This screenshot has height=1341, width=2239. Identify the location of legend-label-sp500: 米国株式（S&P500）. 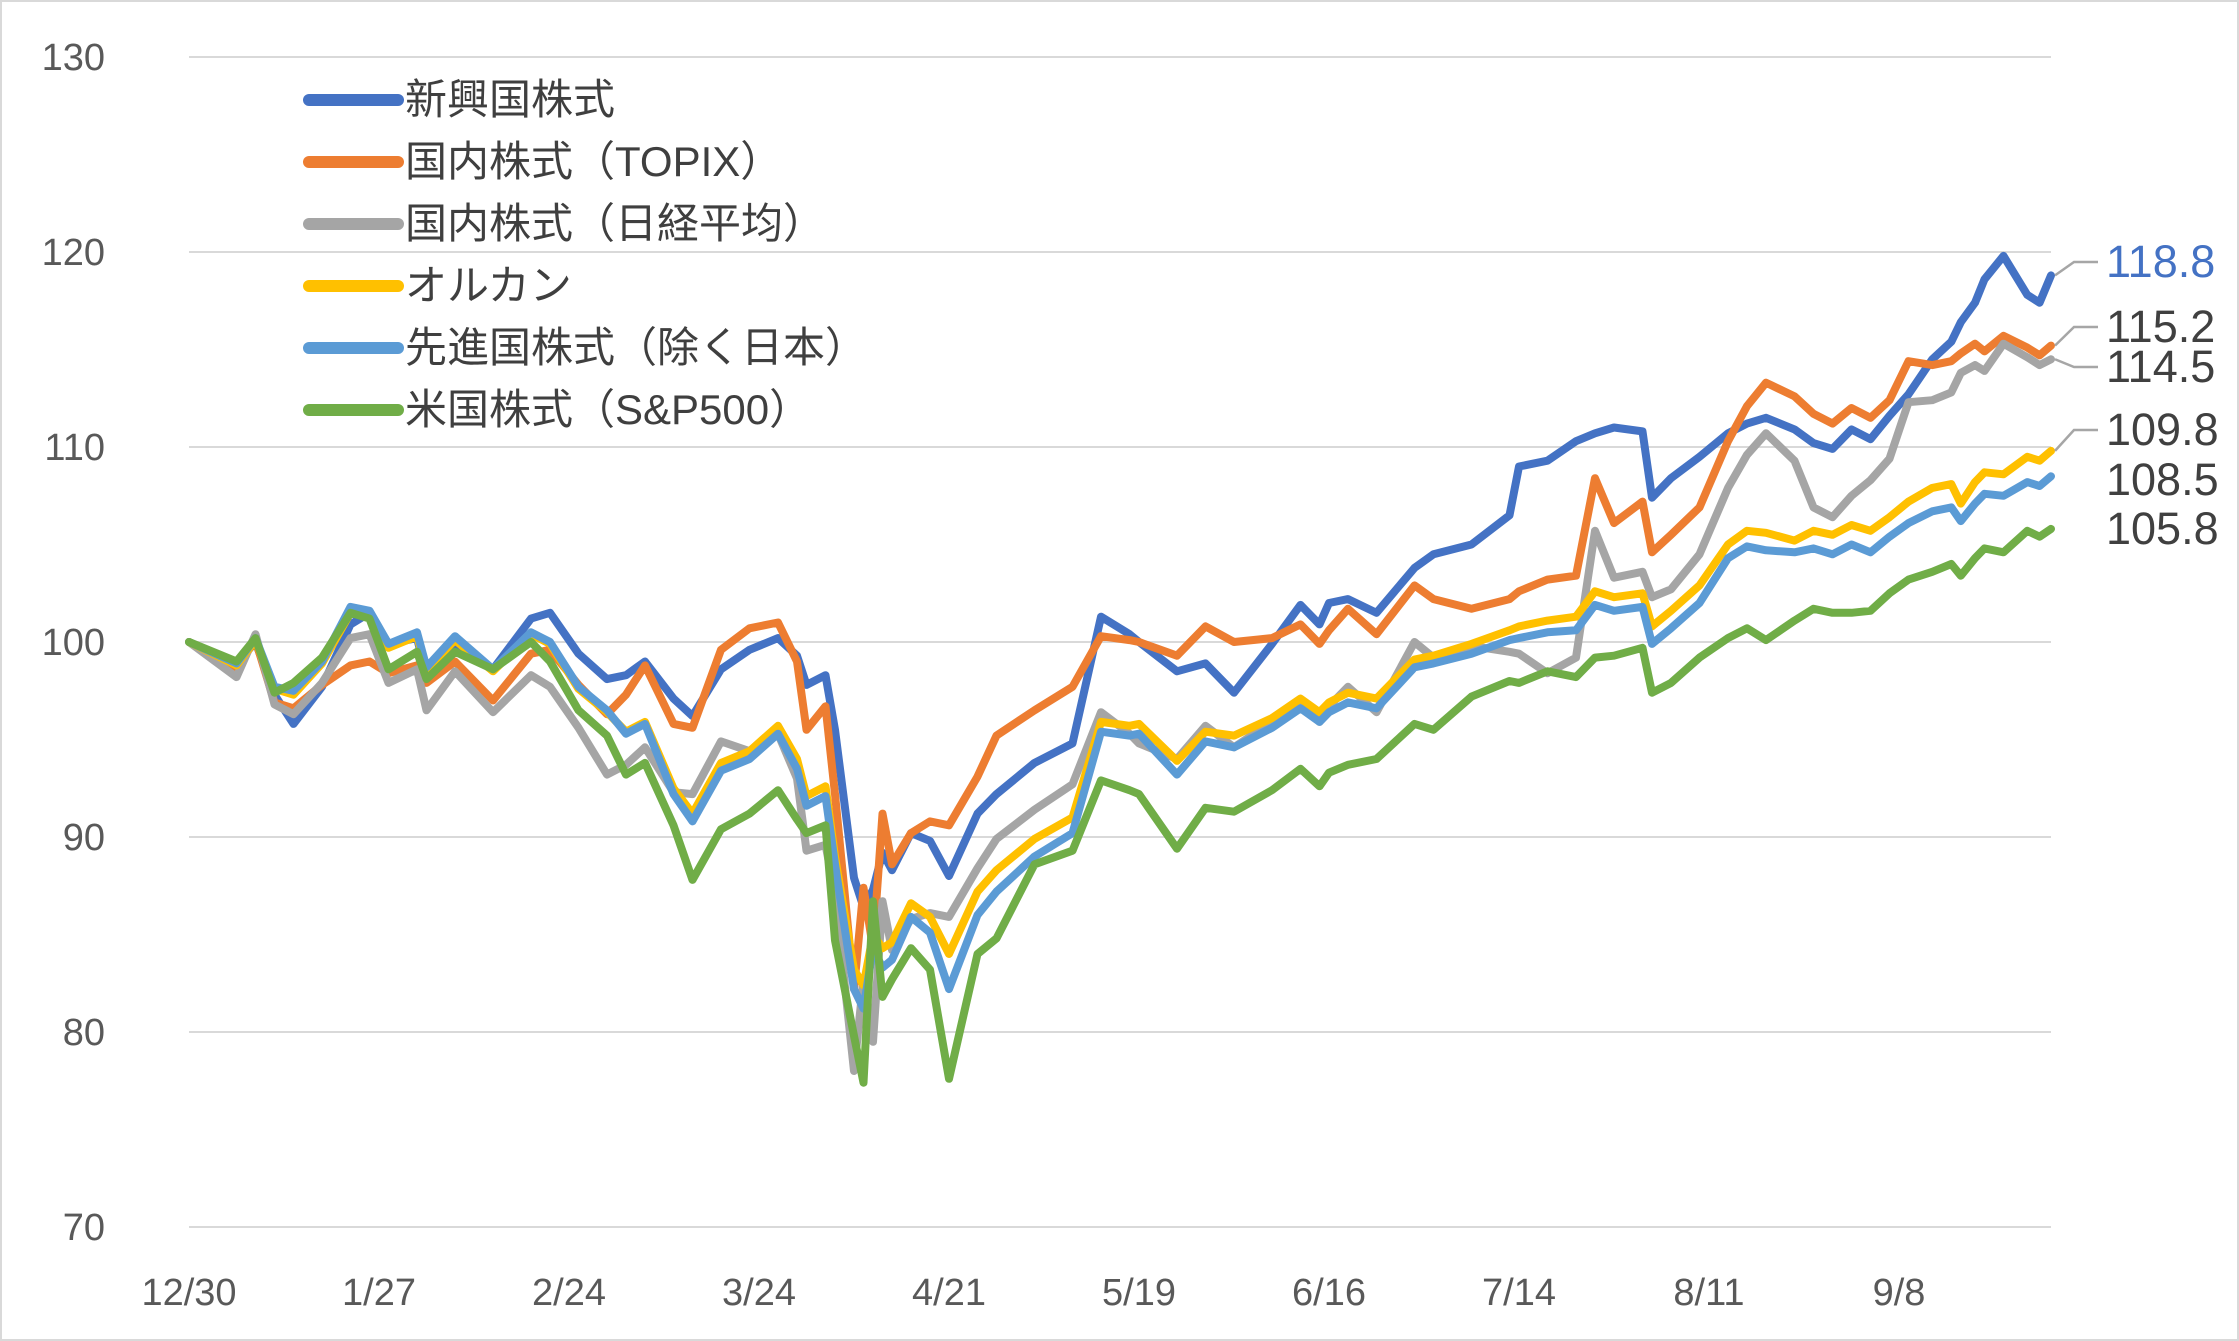
(608, 409).